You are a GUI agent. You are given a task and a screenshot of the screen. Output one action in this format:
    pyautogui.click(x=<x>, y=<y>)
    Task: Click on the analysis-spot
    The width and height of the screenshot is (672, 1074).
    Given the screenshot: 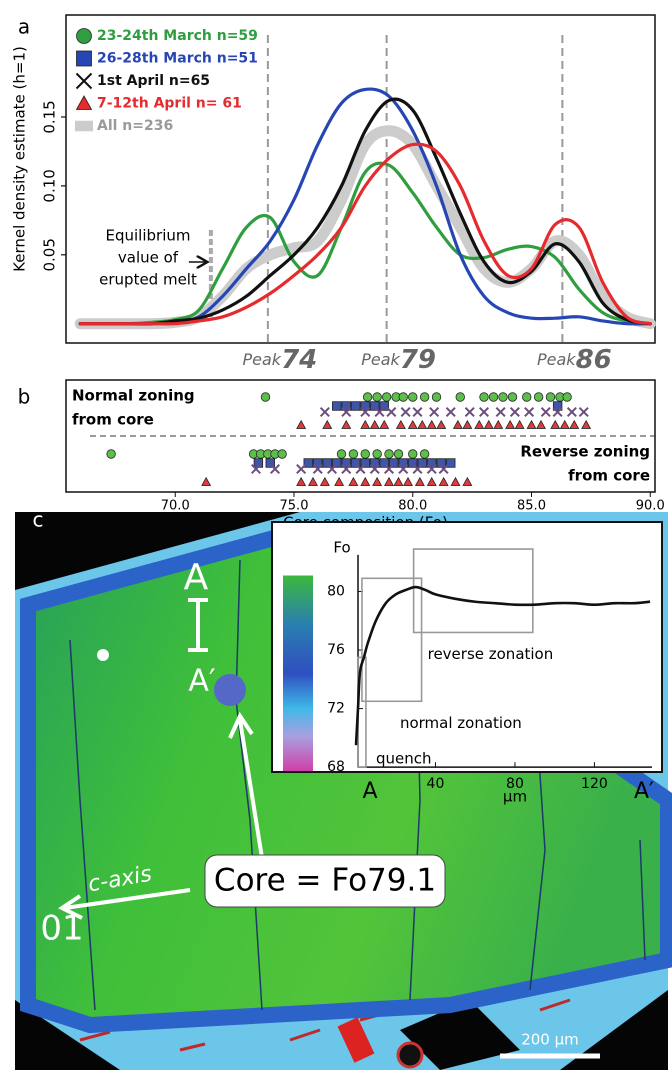 What is the action you would take?
    pyautogui.click(x=230, y=690)
    